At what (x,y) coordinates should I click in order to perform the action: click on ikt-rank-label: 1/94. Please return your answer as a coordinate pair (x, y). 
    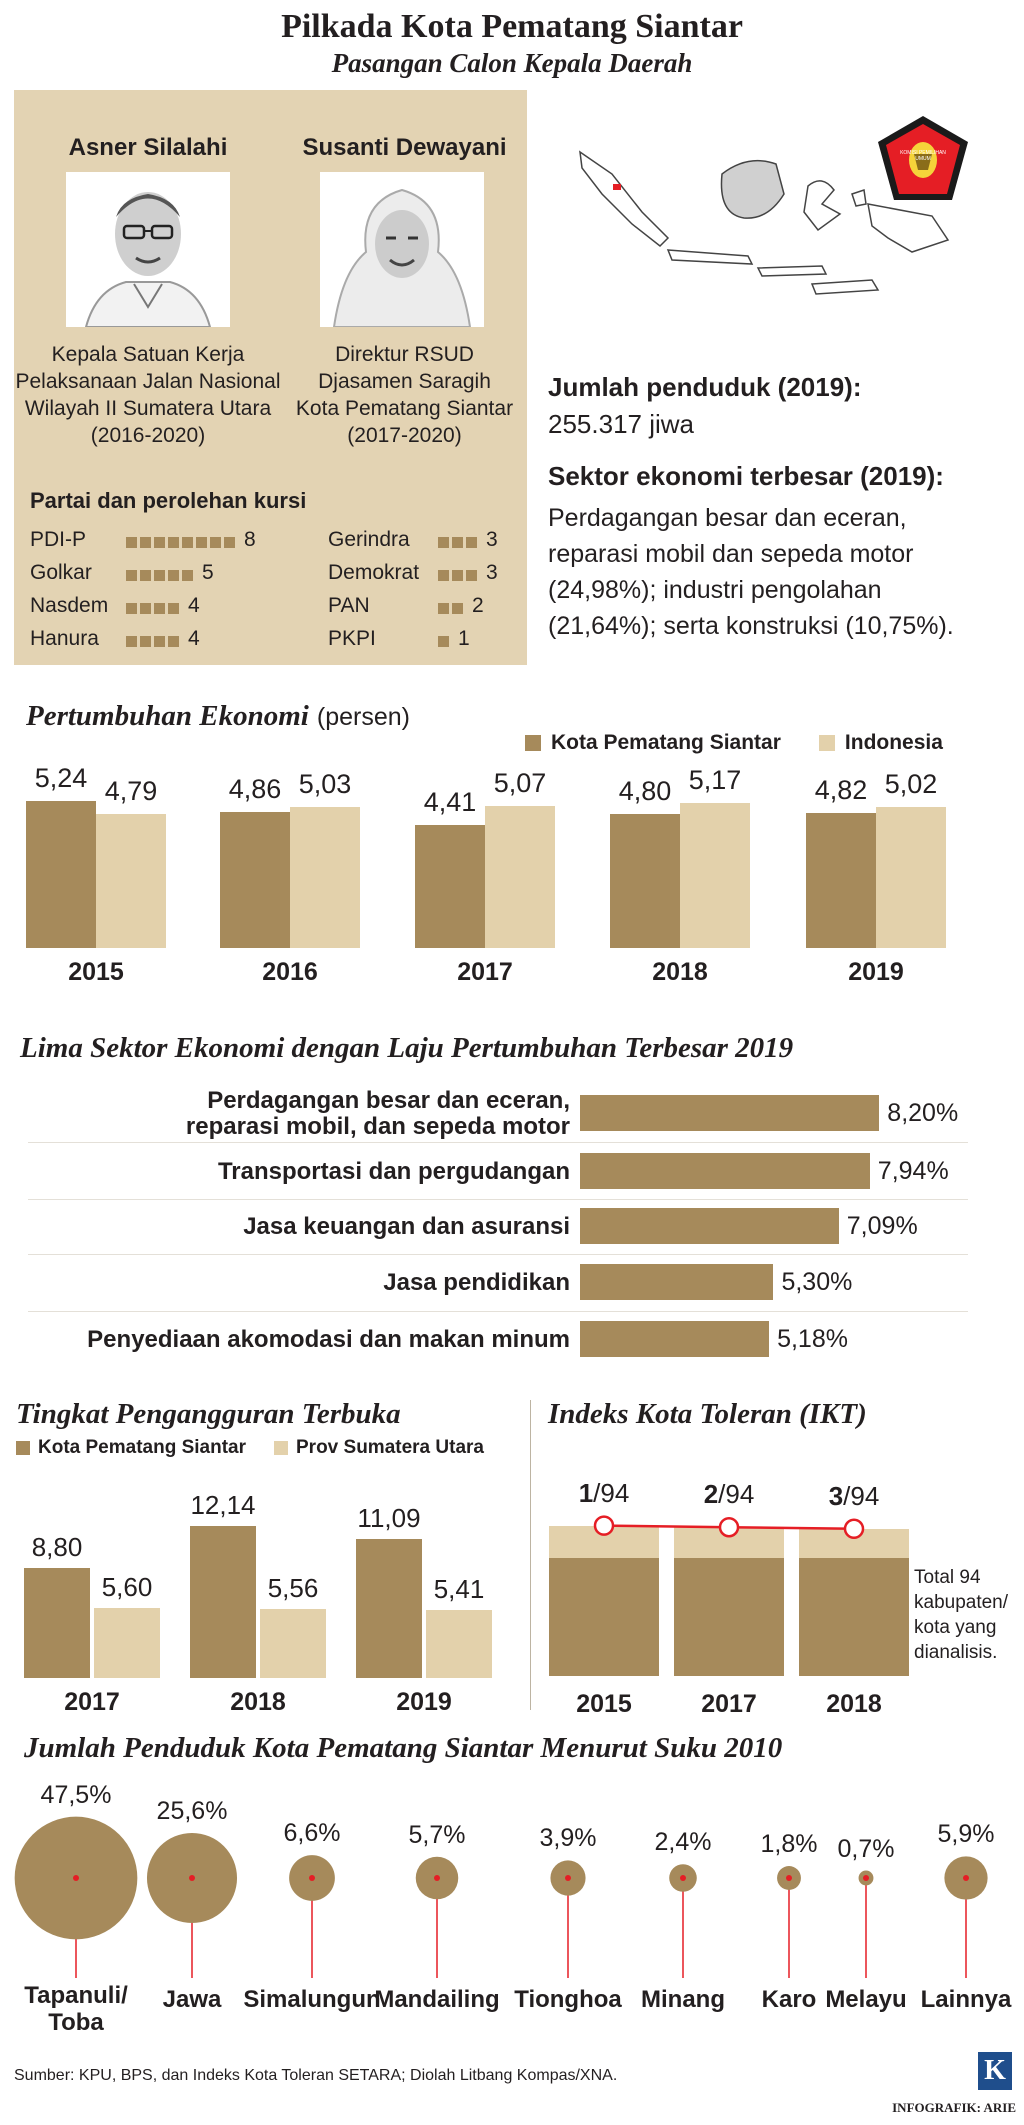
    Looking at the image, I should click on (604, 1493).